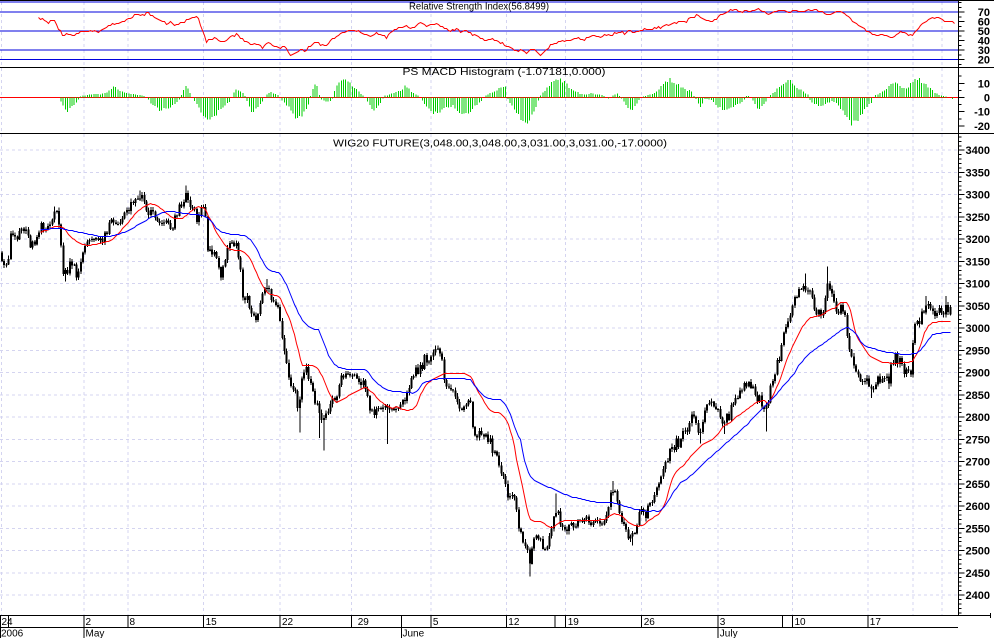 The image size is (994, 643). What do you see at coordinates (978, 329) in the screenshot?
I see `svg-text: 3000` at bounding box center [978, 329].